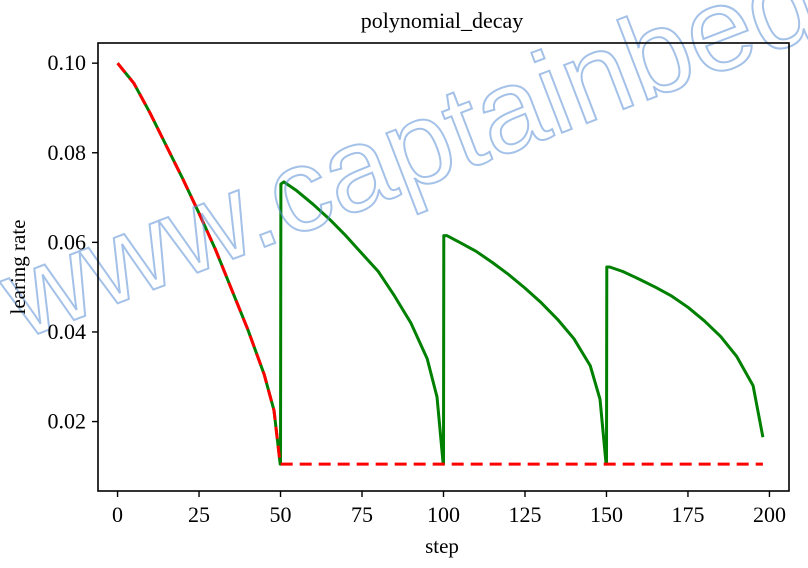 Image resolution: width=808 pixels, height=568 pixels. I want to click on x-tick-label: 75, so click(362, 514).